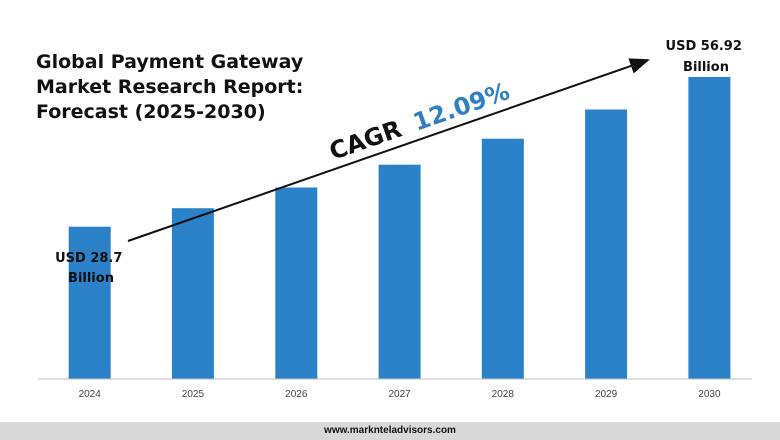  What do you see at coordinates (704, 46) in the screenshot?
I see `end-value-line-1: USD 56.92` at bounding box center [704, 46].